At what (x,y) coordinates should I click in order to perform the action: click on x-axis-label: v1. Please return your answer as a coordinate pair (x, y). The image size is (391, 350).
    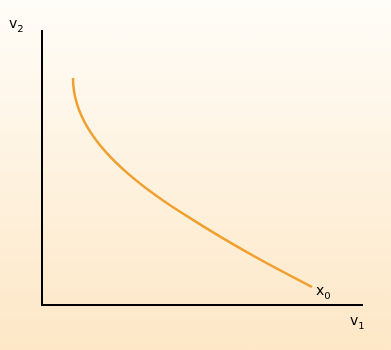
    Looking at the image, I should click on (357, 322).